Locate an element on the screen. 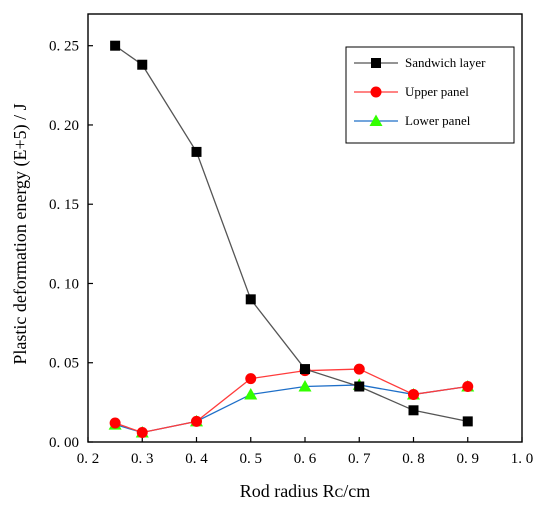 The height and width of the screenshot is (508, 550). legend-label: Sandwich layer is located at coordinates (445, 62).